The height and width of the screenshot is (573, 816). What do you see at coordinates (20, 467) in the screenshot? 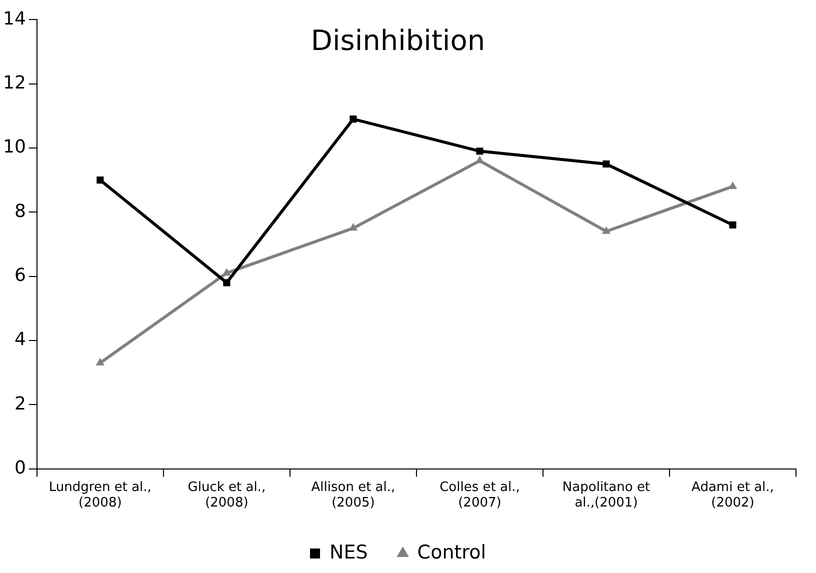
I see `y-tick-label: 0` at bounding box center [20, 467].